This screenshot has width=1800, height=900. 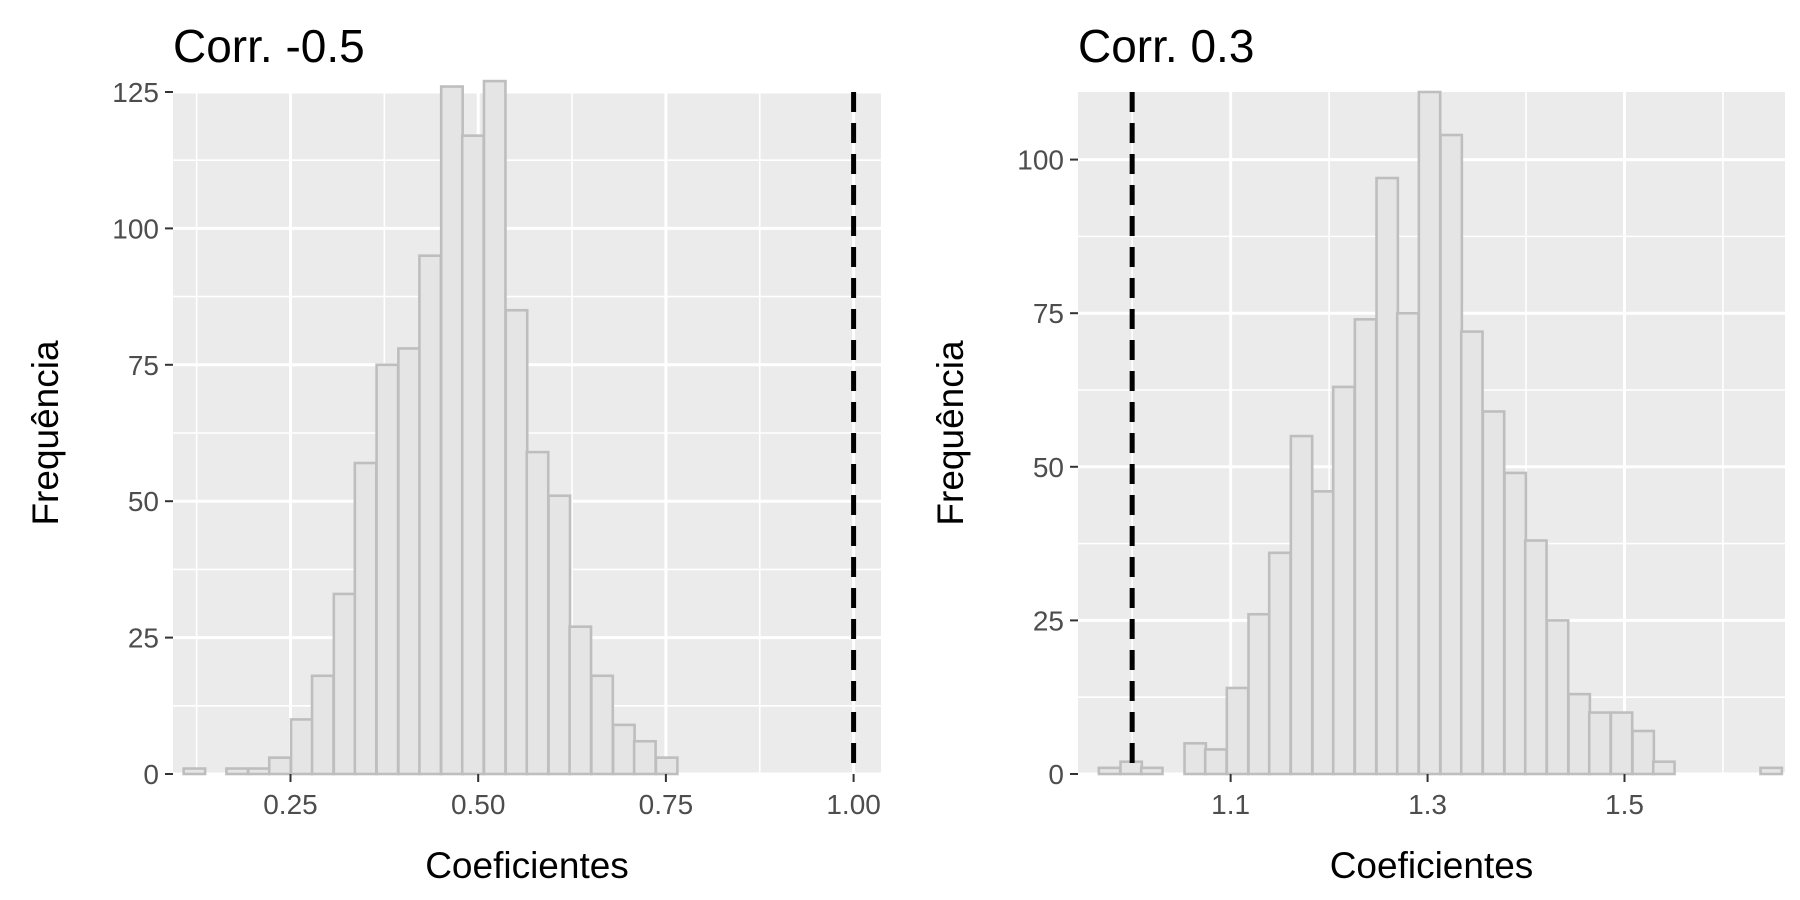 I want to click on x-tick-label: 1.3, so click(x=1427, y=804).